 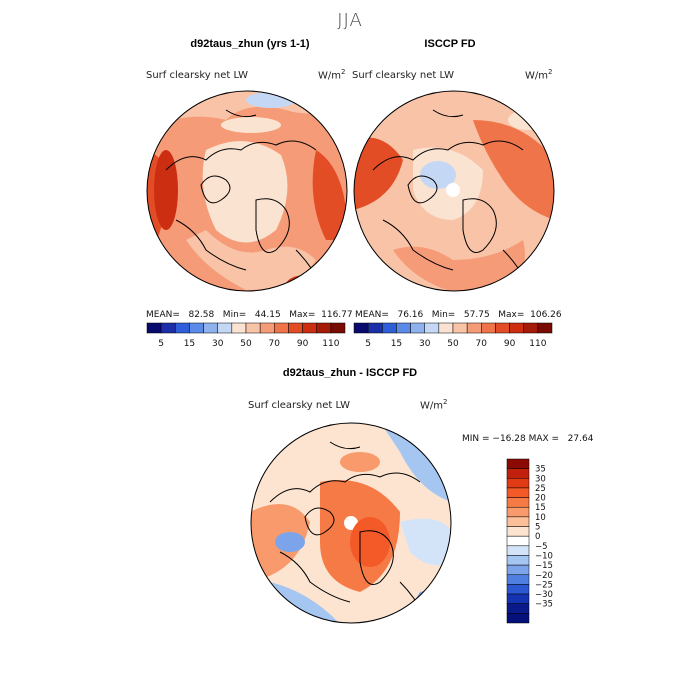 I want to click on diff-panel-stats: MIN = −16.28 MAX = 27.64, so click(x=528, y=439).